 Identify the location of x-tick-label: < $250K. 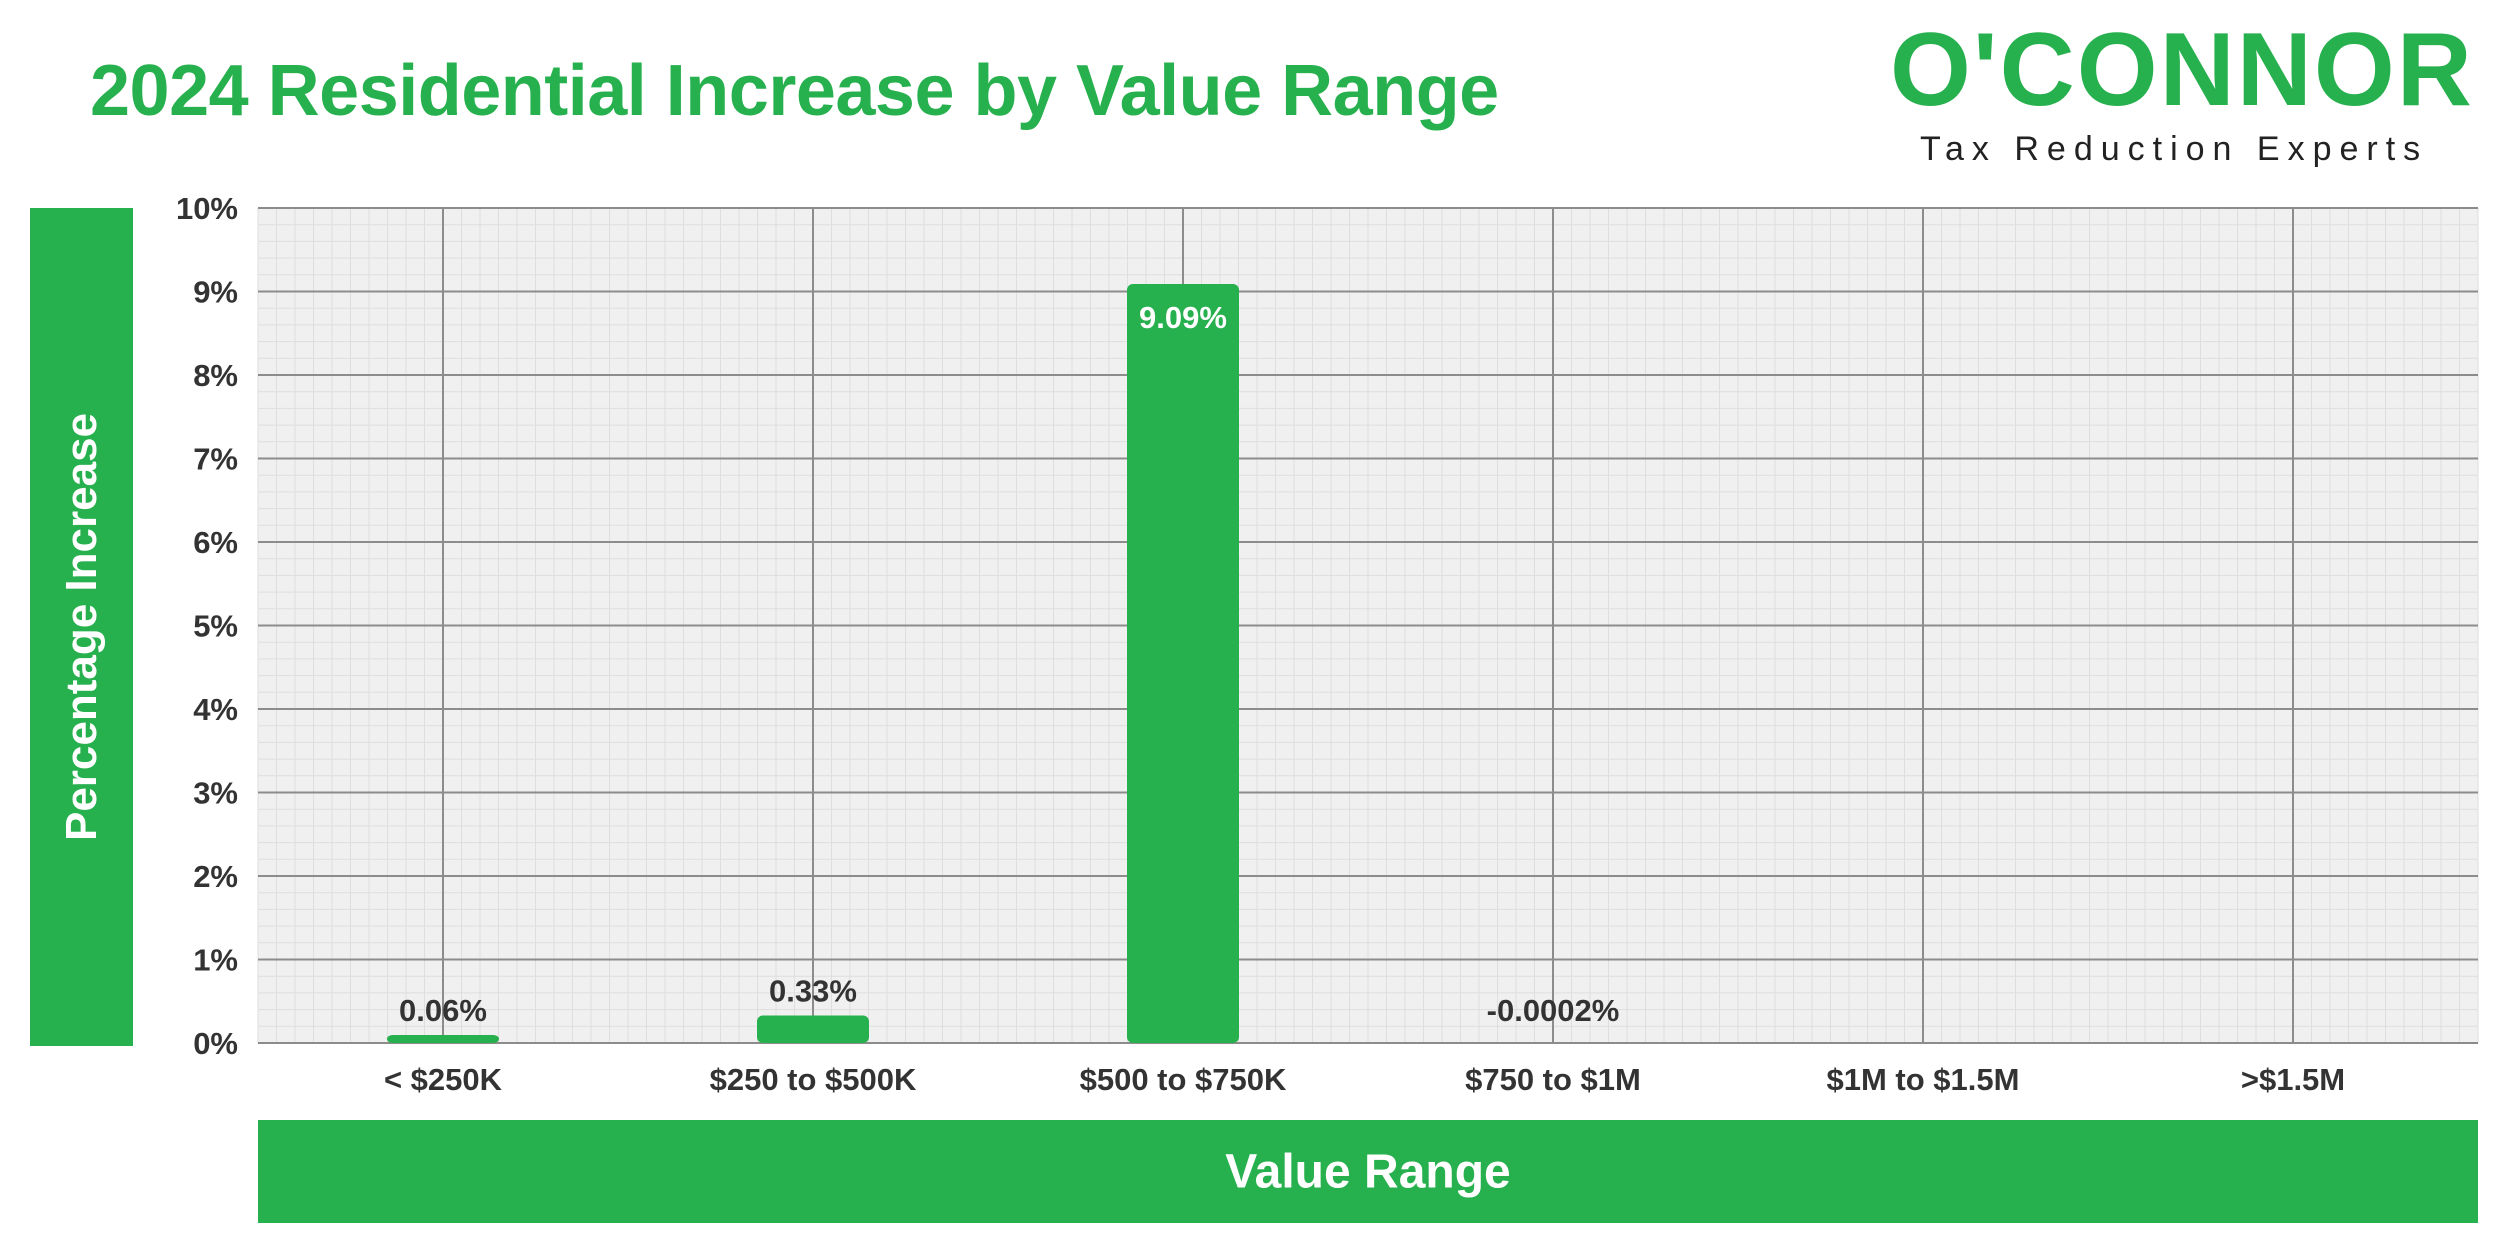
(443, 1079).